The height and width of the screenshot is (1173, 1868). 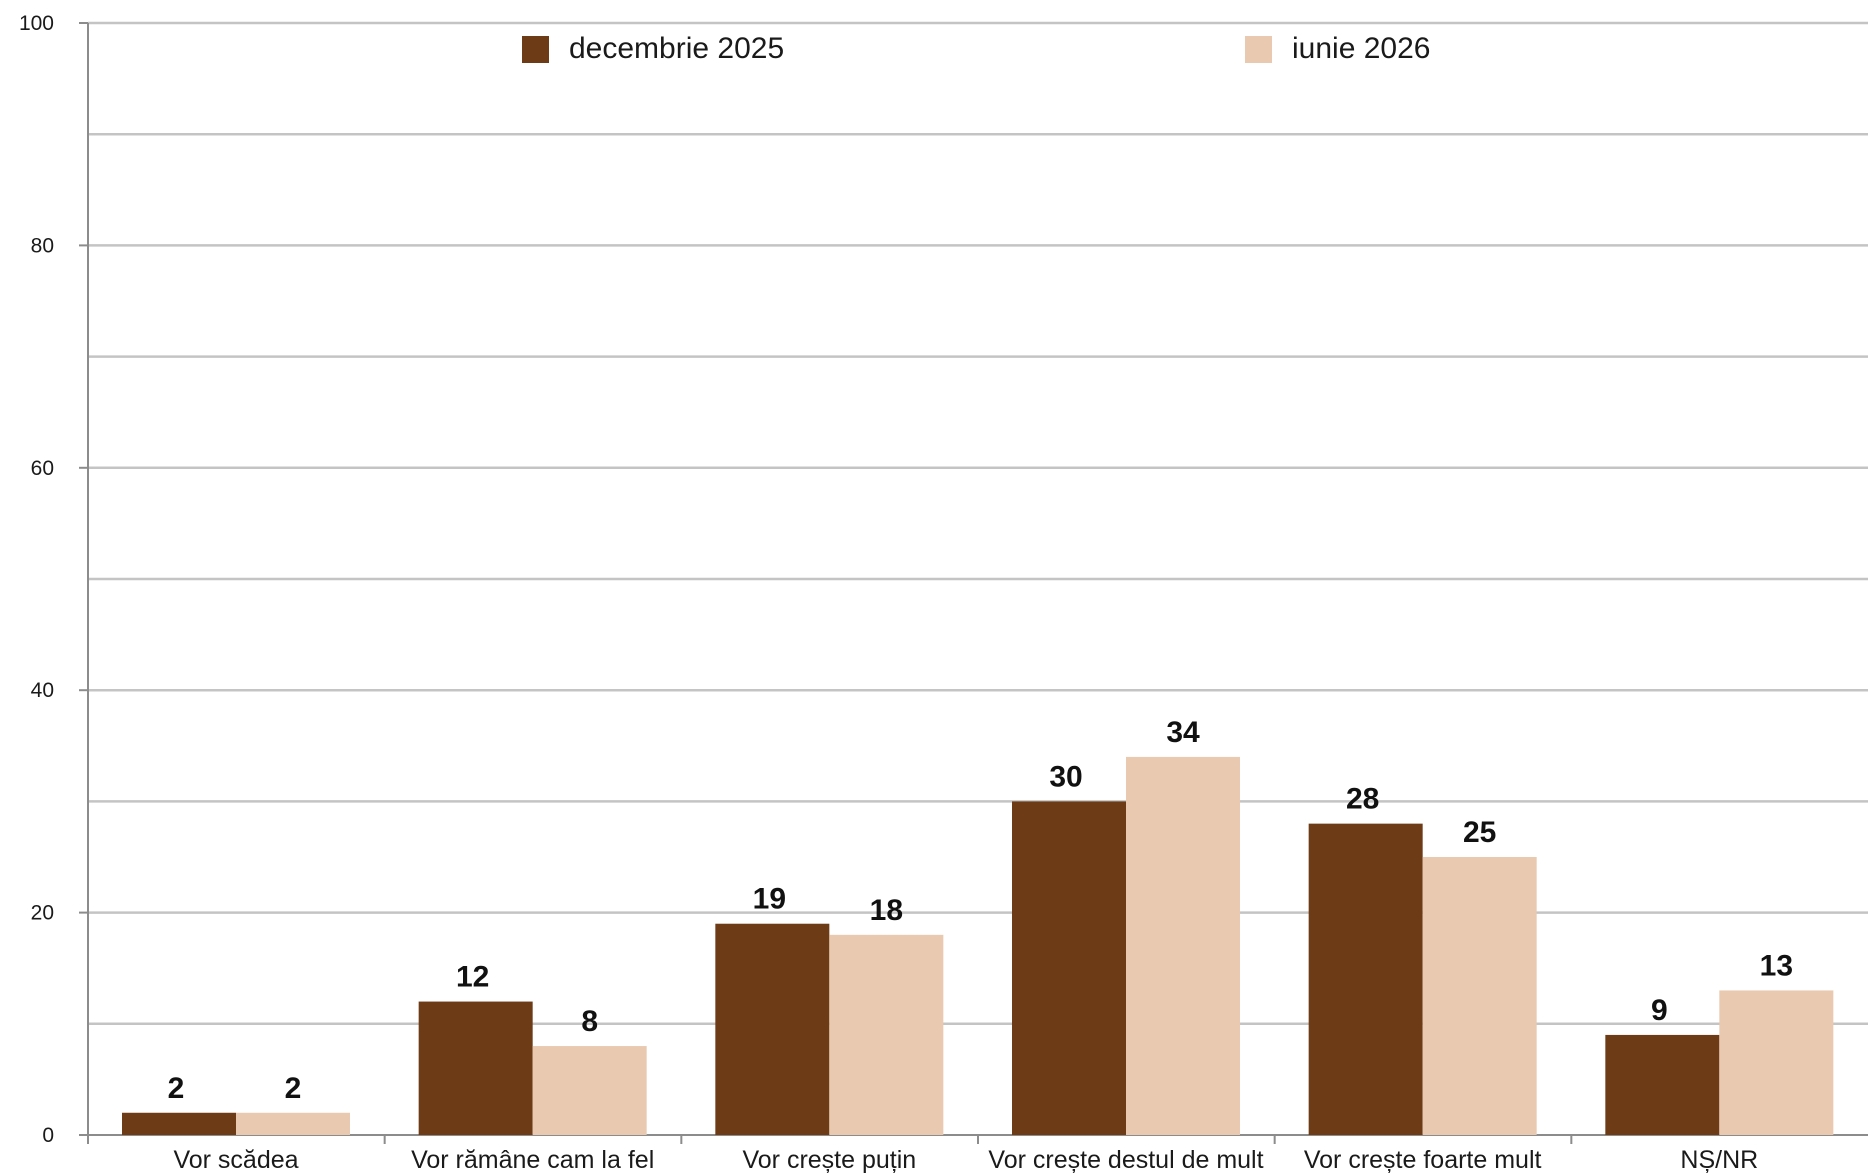 I want to click on x-category-label: NȘ/NR, so click(x=1719, y=1159).